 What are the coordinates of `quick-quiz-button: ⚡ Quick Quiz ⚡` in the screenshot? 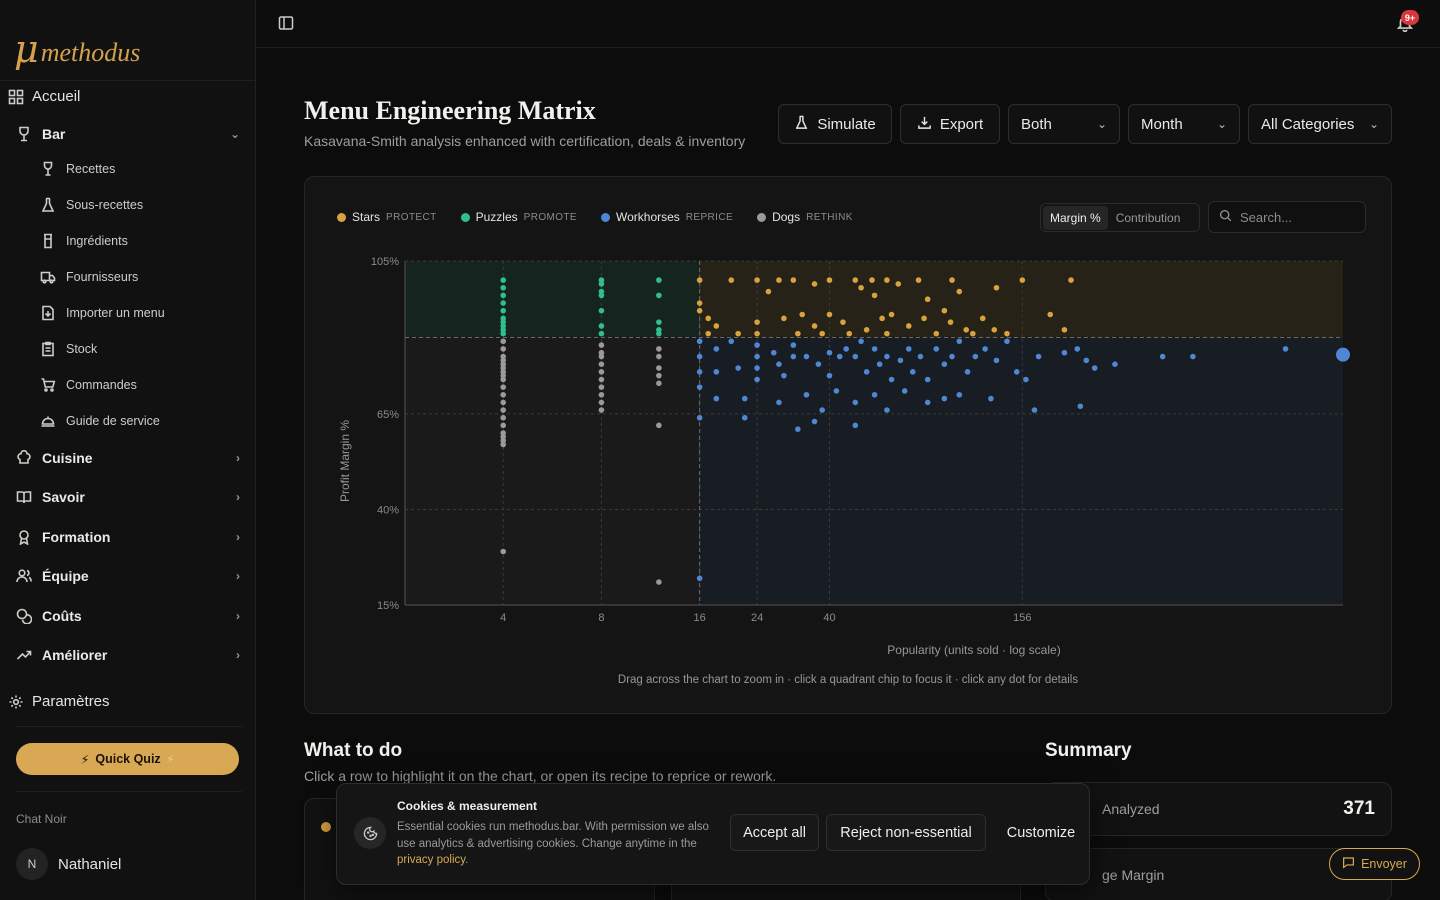 It's located at (127, 759).